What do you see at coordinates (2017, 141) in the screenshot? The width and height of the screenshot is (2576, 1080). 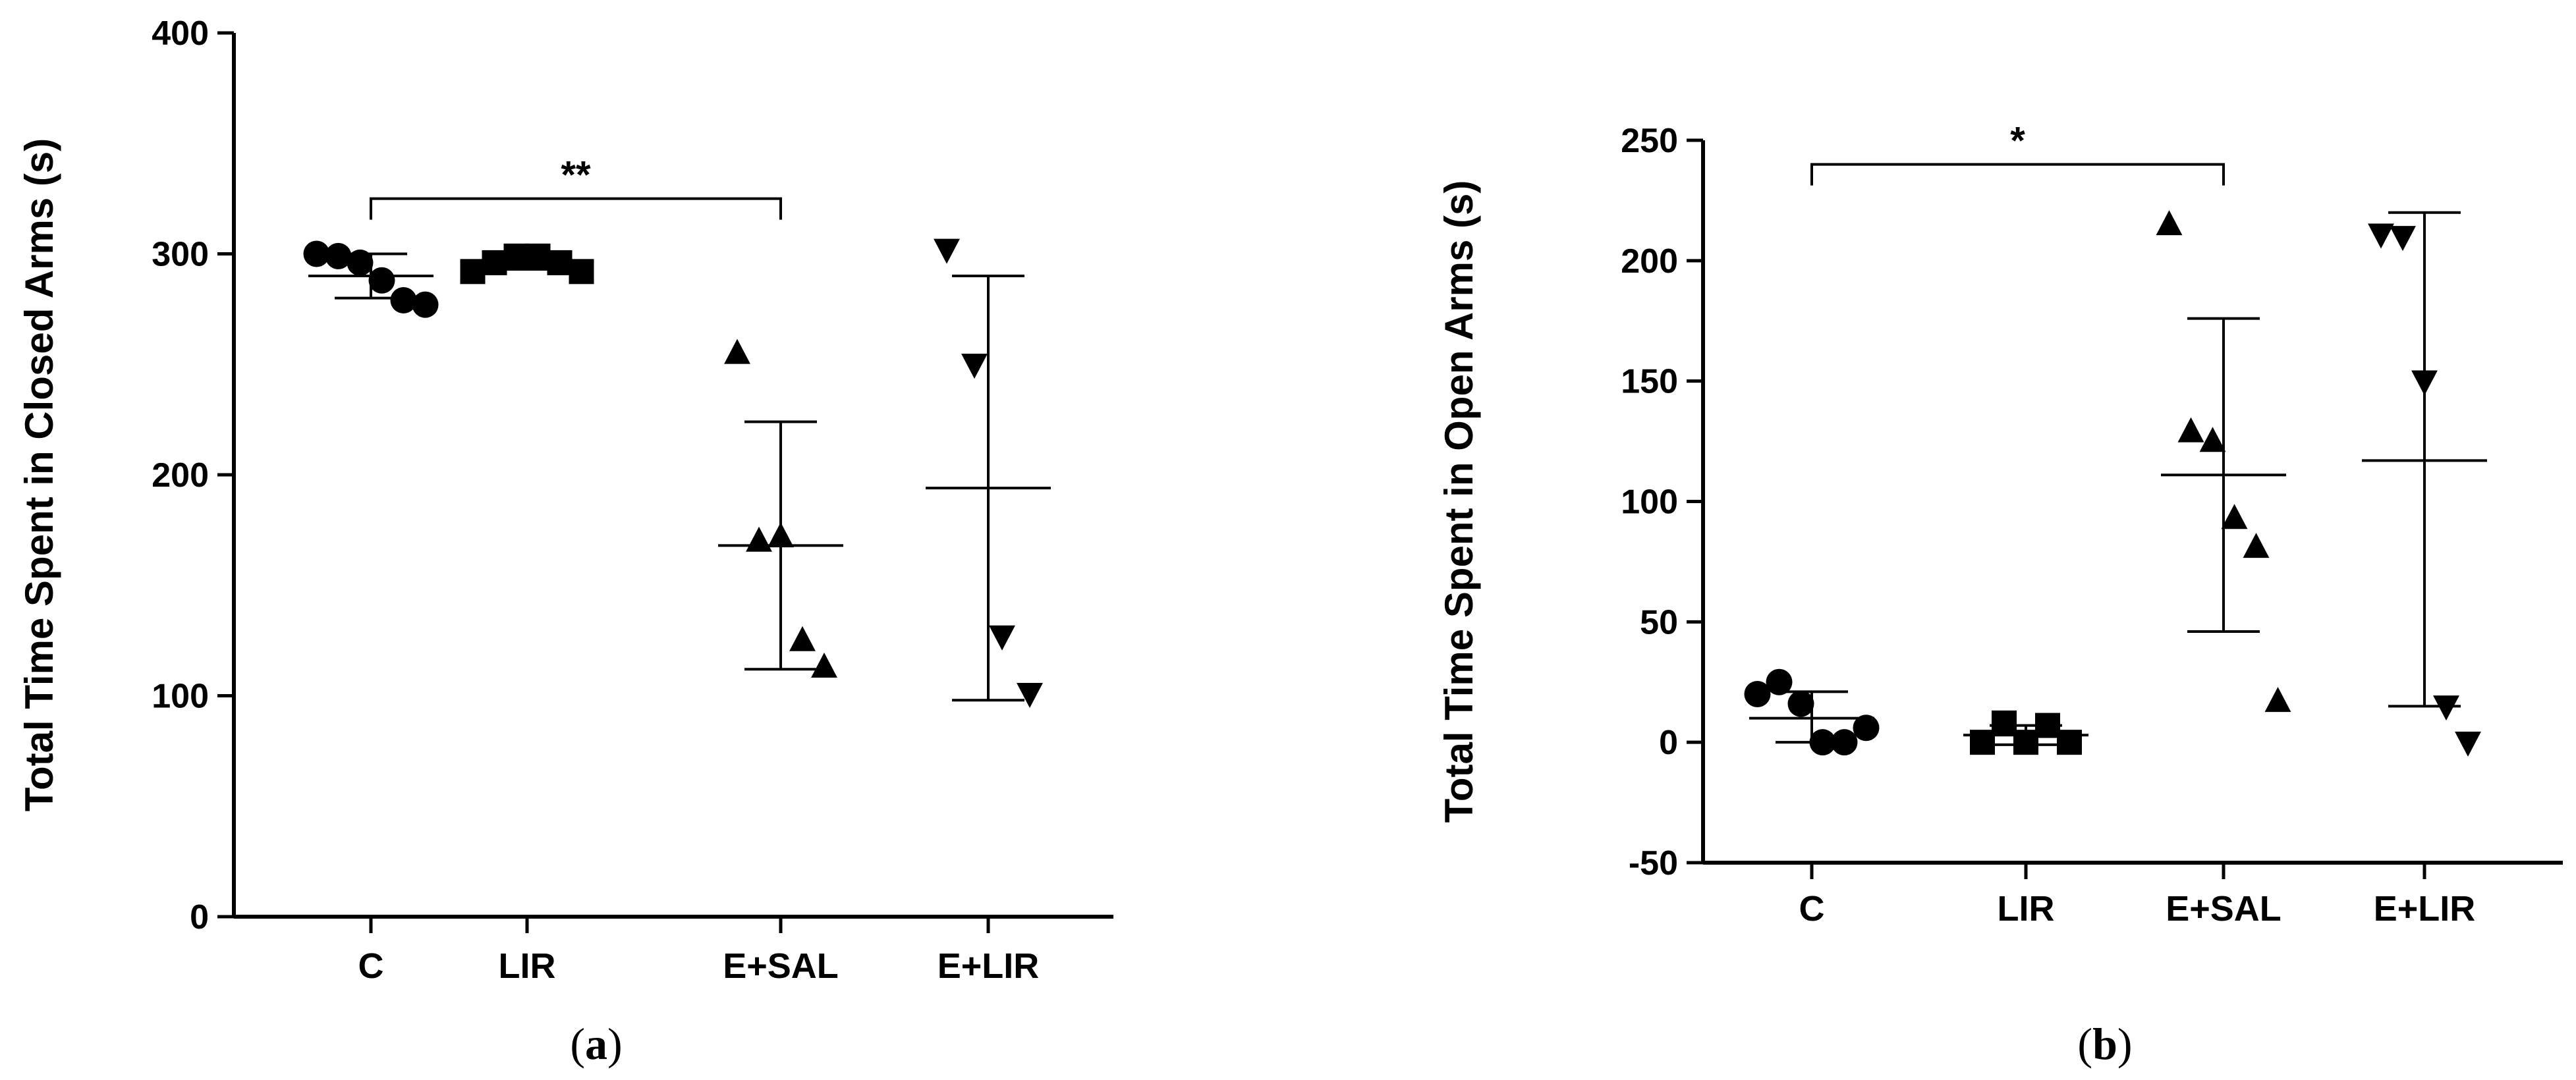 I see `significance-label: *` at bounding box center [2017, 141].